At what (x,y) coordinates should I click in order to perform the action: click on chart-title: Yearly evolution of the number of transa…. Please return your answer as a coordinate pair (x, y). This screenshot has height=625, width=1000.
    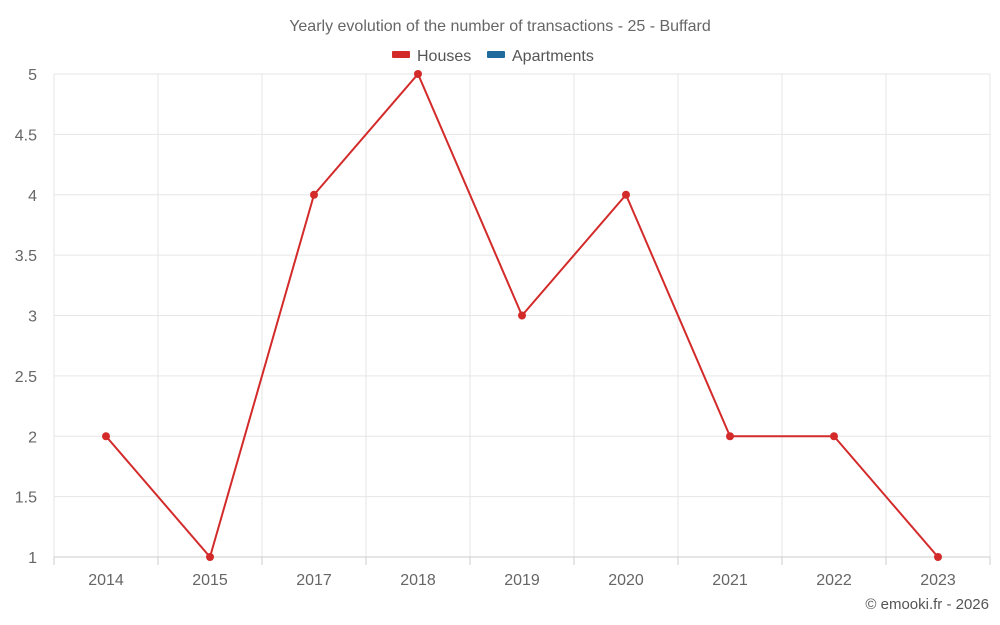
    Looking at the image, I should click on (500, 26).